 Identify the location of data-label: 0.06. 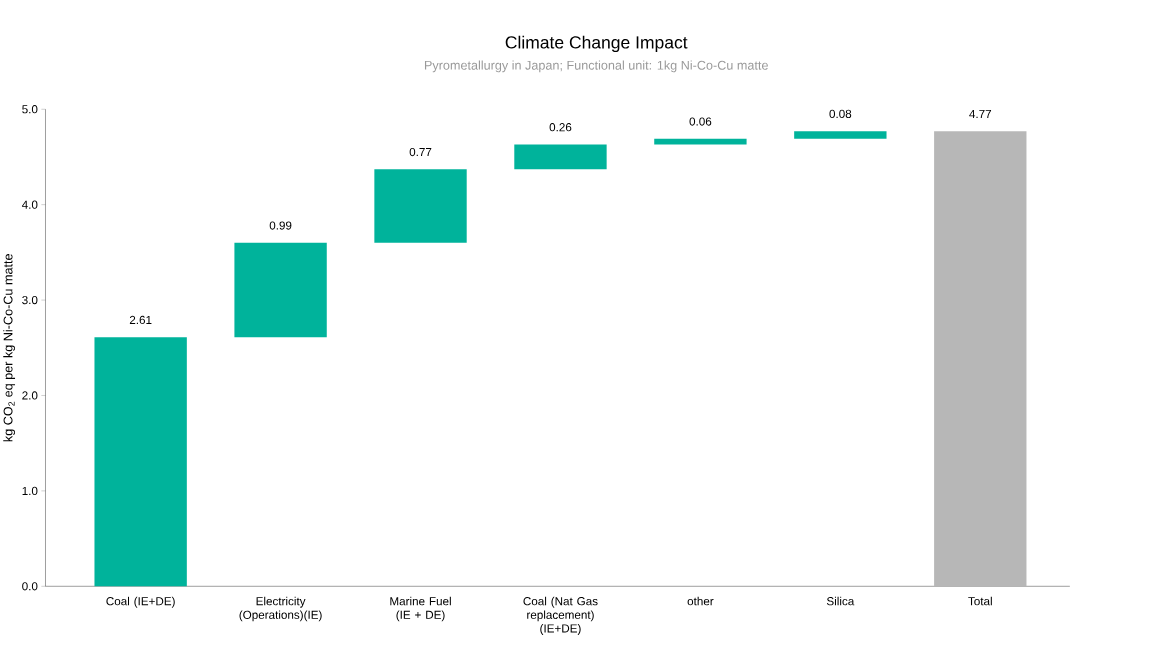
(700, 121).